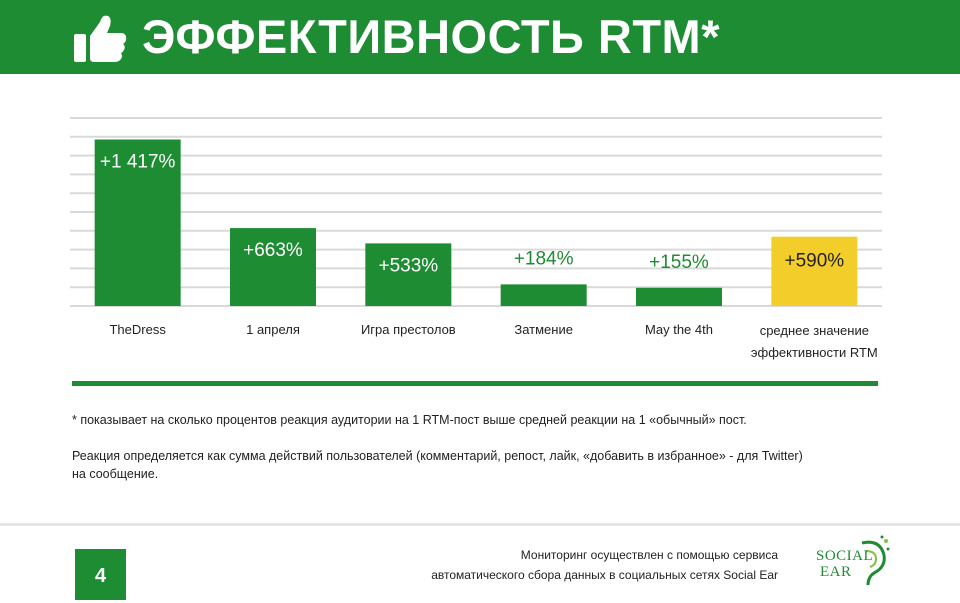 This screenshot has width=960, height=603. I want to click on page-number: 4, so click(100, 574).